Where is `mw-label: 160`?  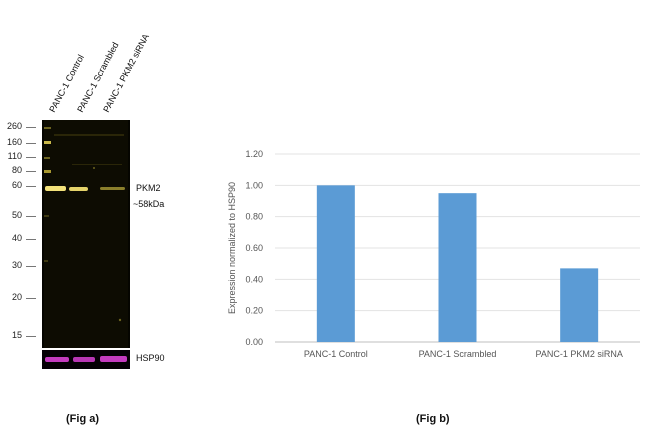
mw-label: 160 is located at coordinates (14, 142).